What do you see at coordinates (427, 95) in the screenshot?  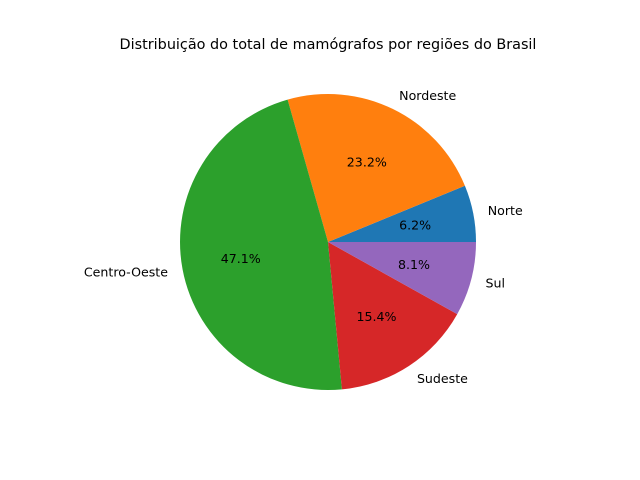 I see `category-label-nordeste: Nordeste` at bounding box center [427, 95].